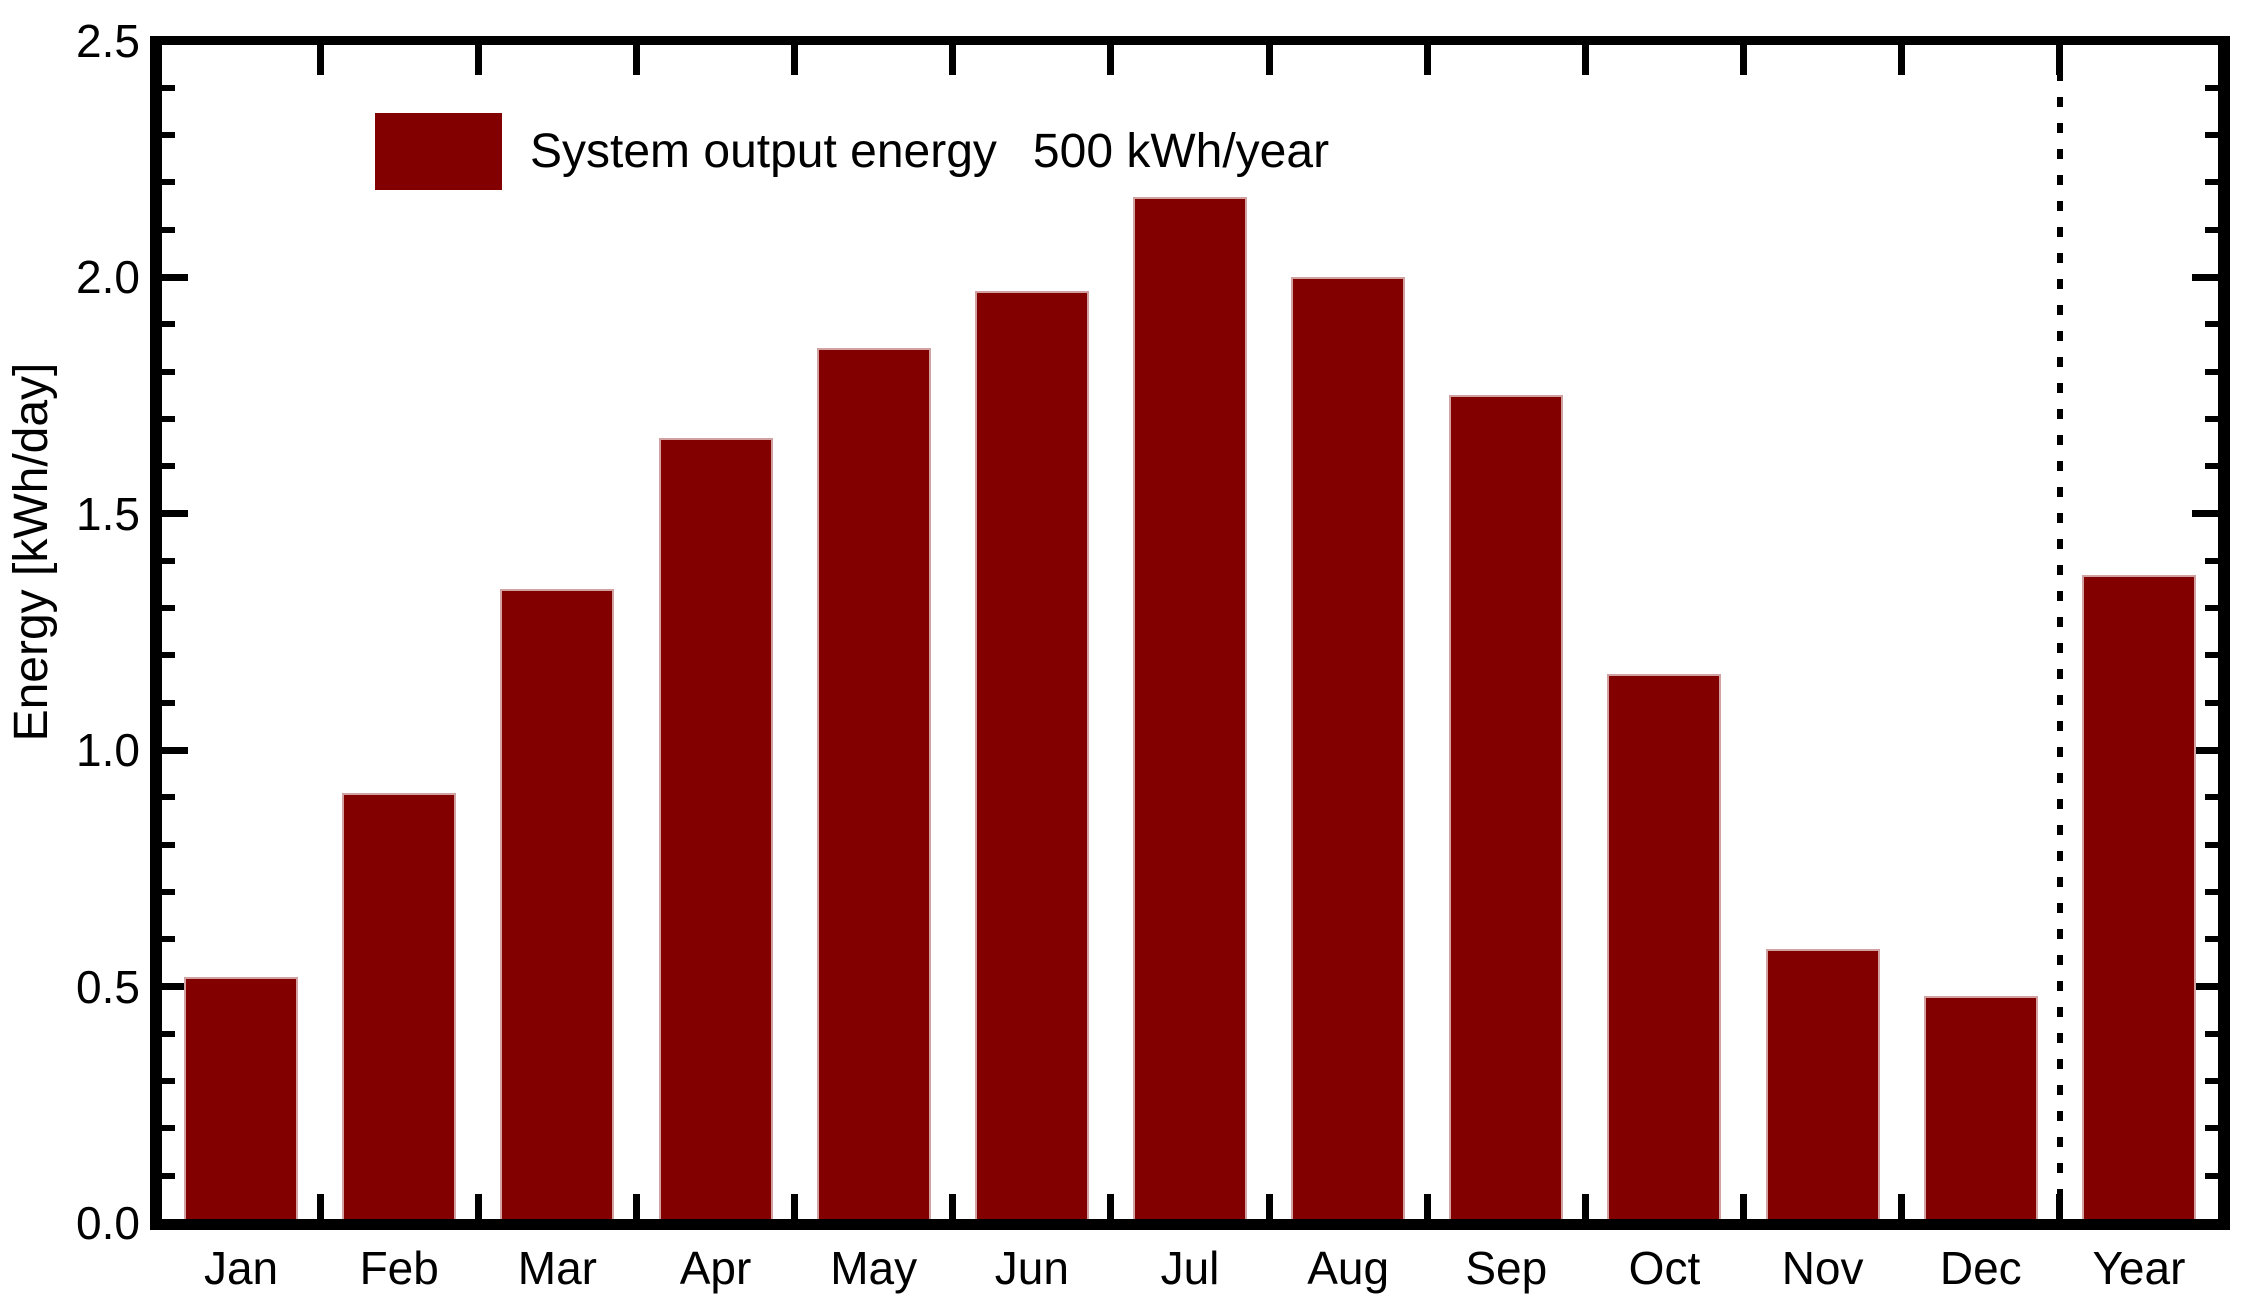 The width and height of the screenshot is (2248, 1312). Describe the element at coordinates (241, 1098) in the screenshot. I see `bar-jan` at that location.